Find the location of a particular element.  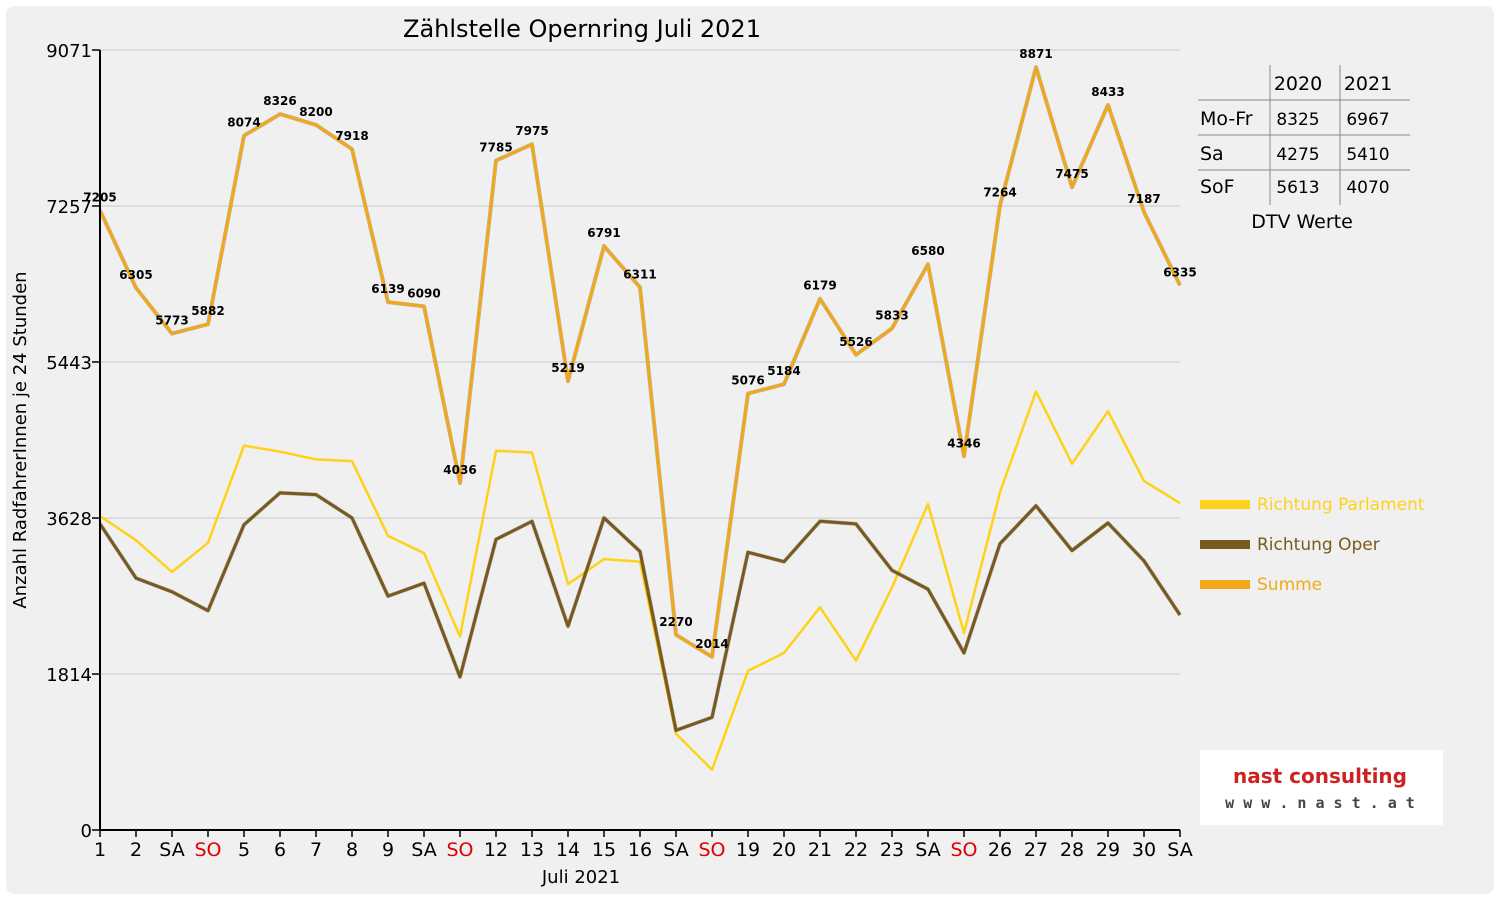

data-label: 6139 is located at coordinates (387, 289).